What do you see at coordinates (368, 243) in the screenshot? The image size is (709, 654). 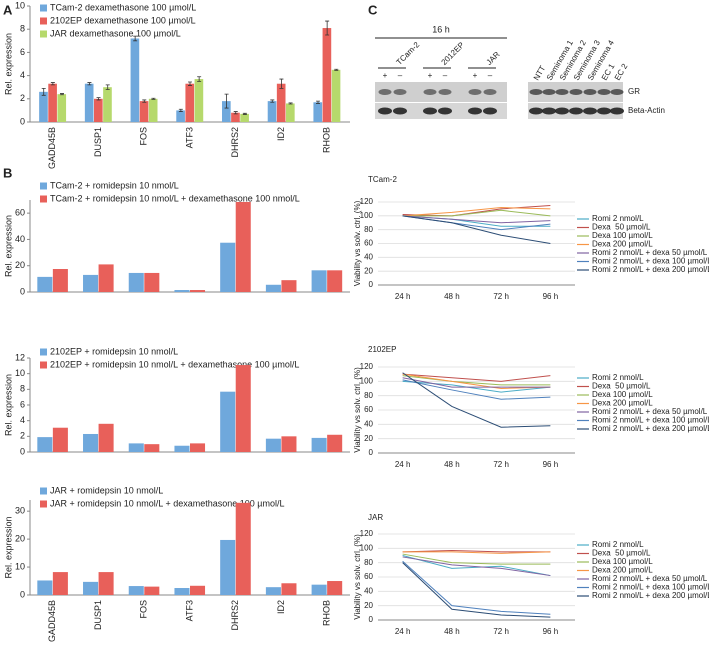 I see `y-tick-label: 60` at bounding box center [368, 243].